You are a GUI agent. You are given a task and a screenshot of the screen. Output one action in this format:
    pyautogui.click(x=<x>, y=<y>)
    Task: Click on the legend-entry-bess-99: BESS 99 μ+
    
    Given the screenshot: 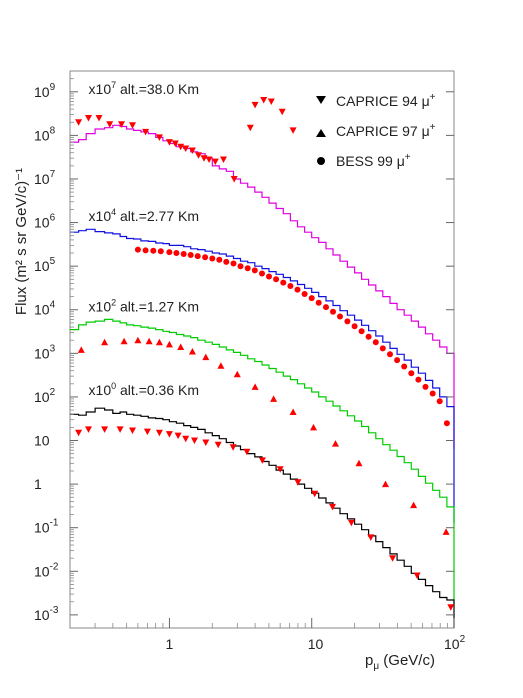 What is the action you would take?
    pyautogui.click(x=364, y=160)
    